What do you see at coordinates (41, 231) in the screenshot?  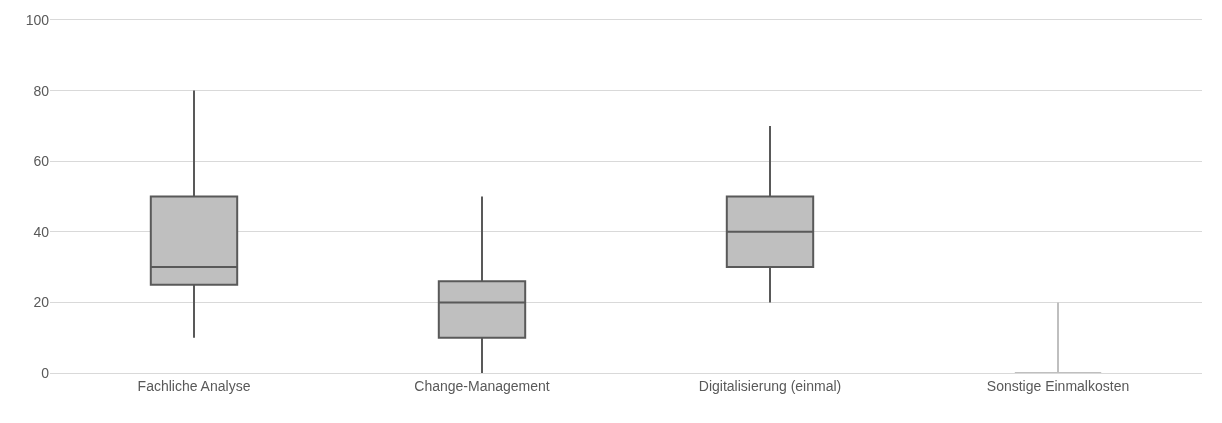 I see `y-tick-label: 40` at bounding box center [41, 231].